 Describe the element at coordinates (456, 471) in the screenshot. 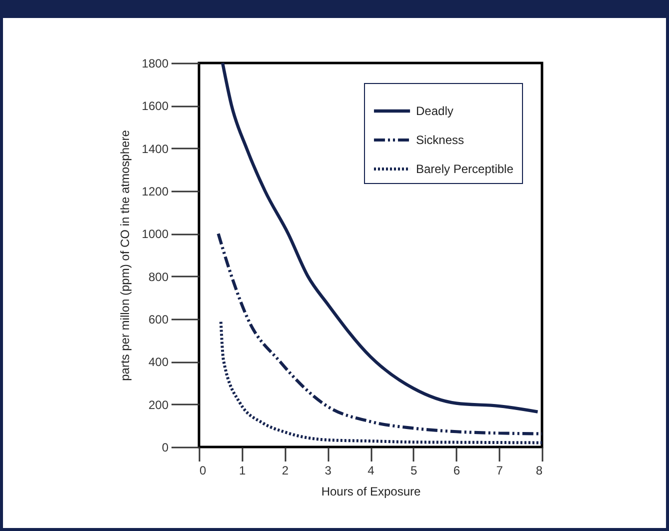

I see `x-tick-label: 6` at that location.